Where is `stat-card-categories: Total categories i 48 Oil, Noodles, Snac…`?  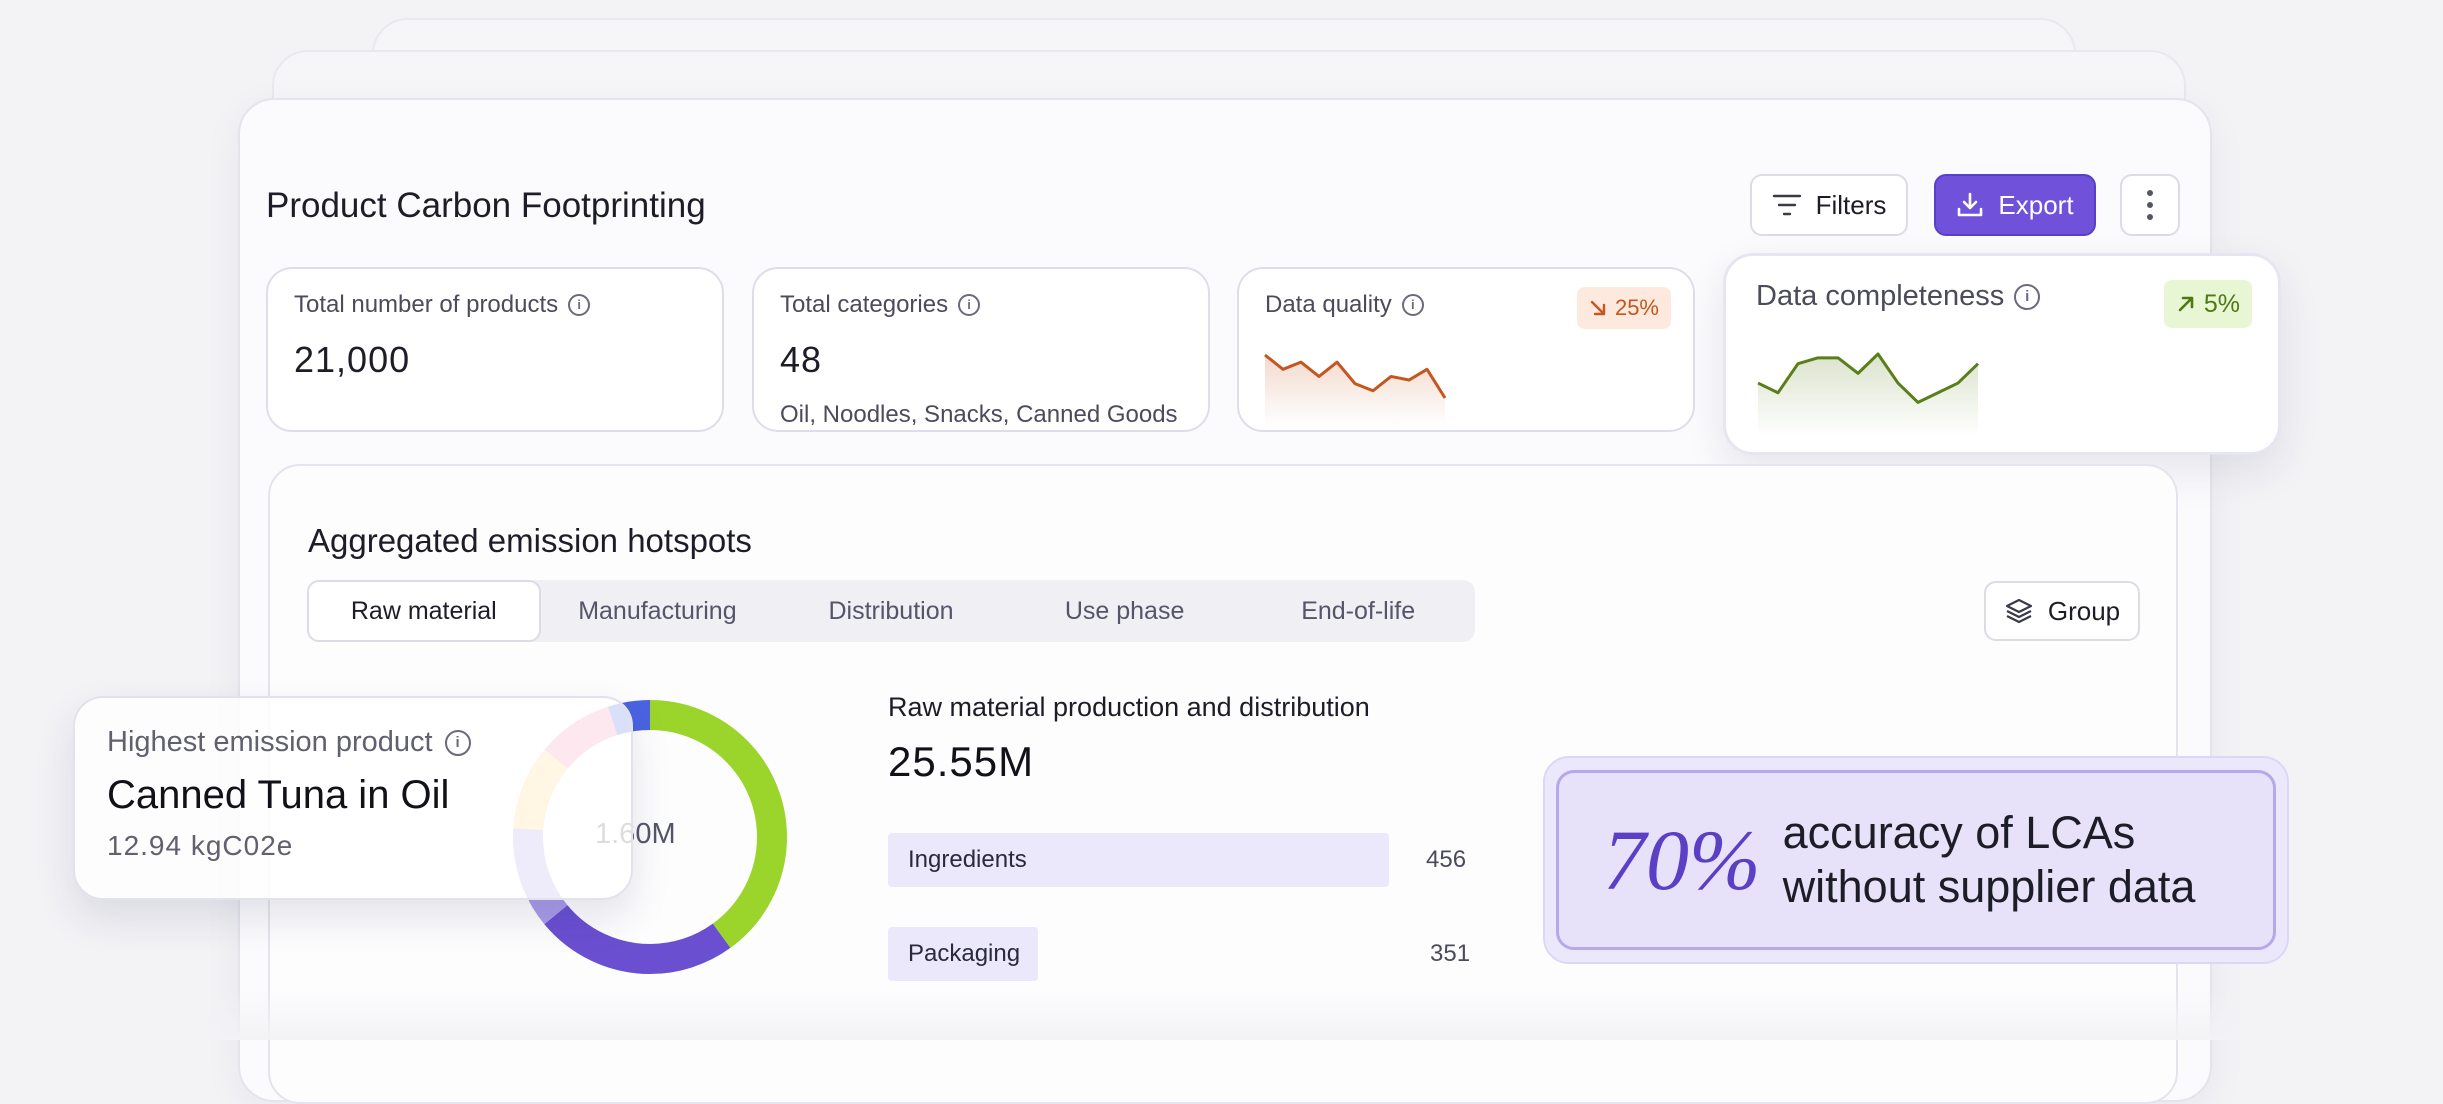 stat-card-categories: Total categories i 48 Oil, Noodles, Snac… is located at coordinates (981, 349).